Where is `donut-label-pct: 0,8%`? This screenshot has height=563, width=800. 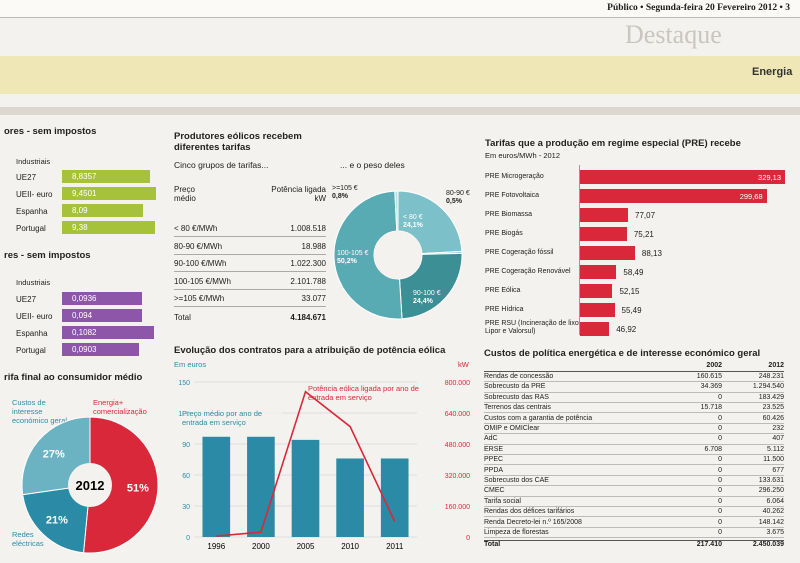 donut-label-pct: 0,8% is located at coordinates (340, 196).